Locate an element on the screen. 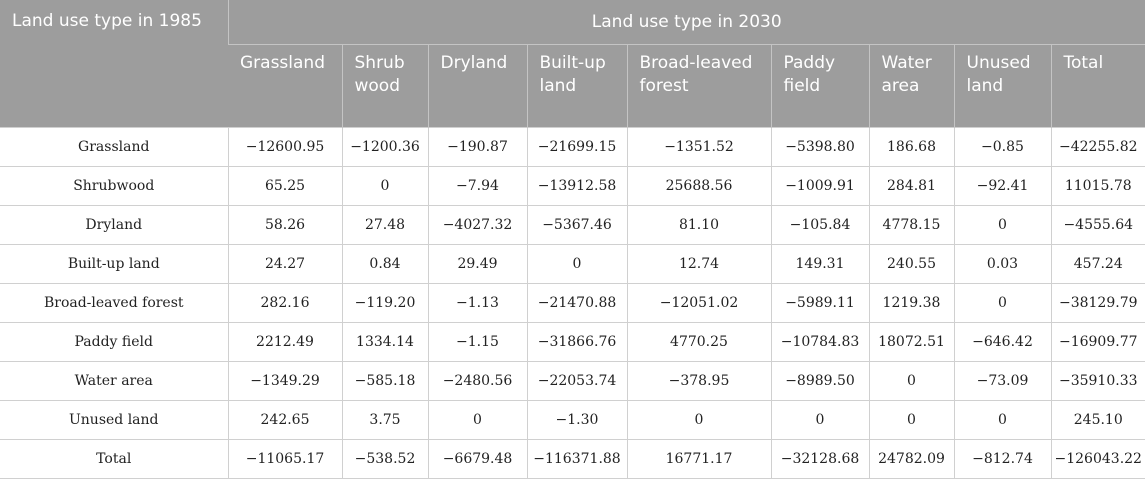  column-header: Grassland is located at coordinates (285, 86).